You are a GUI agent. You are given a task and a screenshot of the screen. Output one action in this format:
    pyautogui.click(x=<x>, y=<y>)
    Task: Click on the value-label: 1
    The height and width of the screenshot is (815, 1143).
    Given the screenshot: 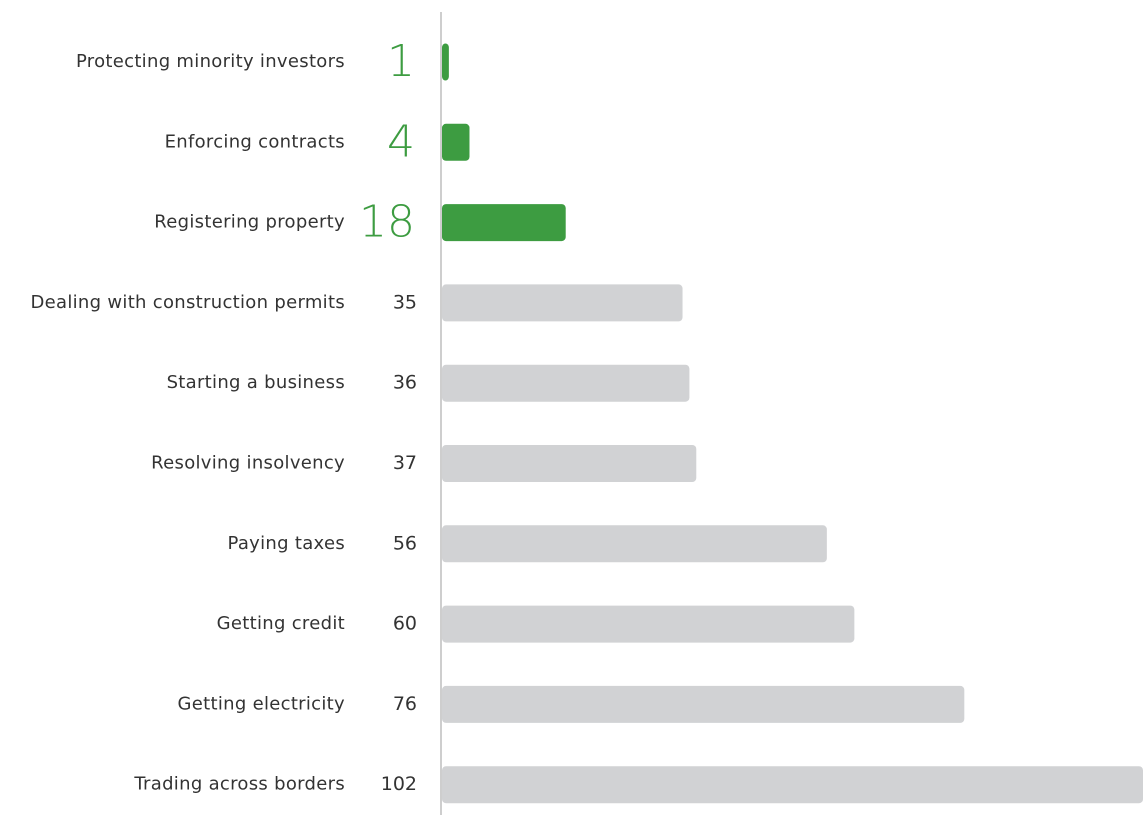 What is the action you would take?
    pyautogui.click(x=401, y=61)
    